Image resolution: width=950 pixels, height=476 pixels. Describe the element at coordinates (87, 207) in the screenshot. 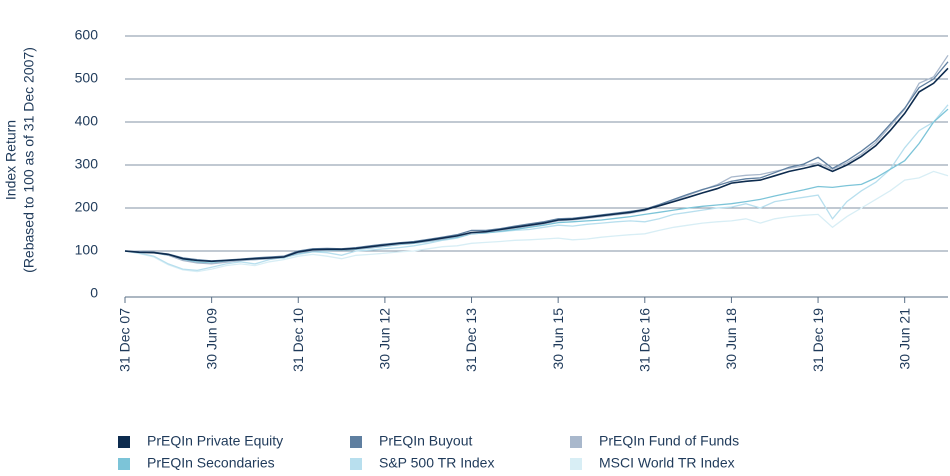

I see `y-tick-label: 200` at that location.